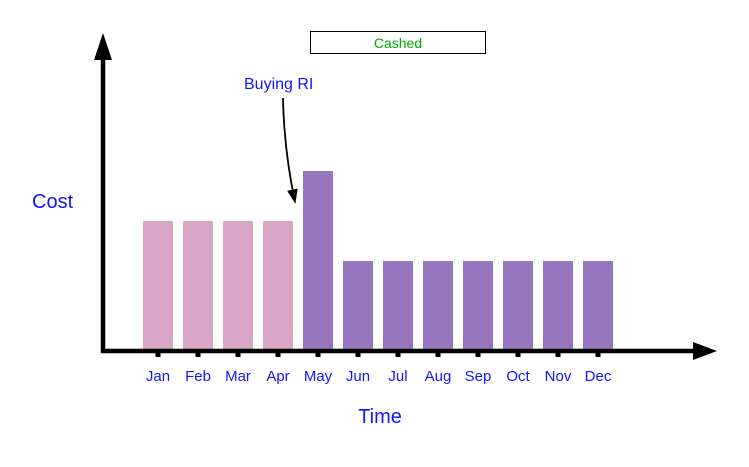  I want to click on x-axis-tick-aug, so click(438, 353).